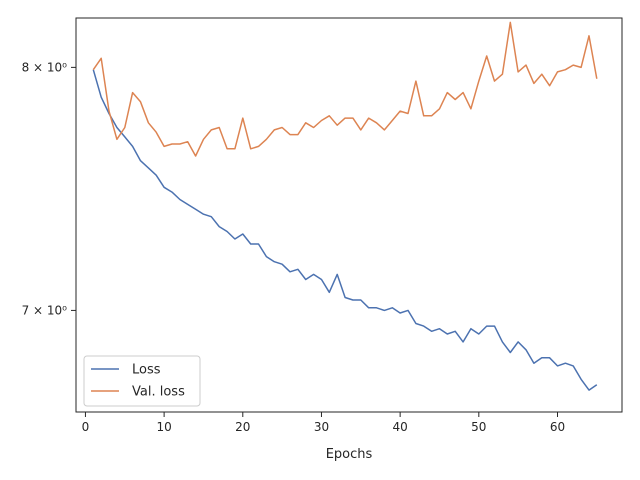 This screenshot has width=640, height=480. Describe the element at coordinates (86, 427) in the screenshot. I see `x-tick-label: 0` at that location.